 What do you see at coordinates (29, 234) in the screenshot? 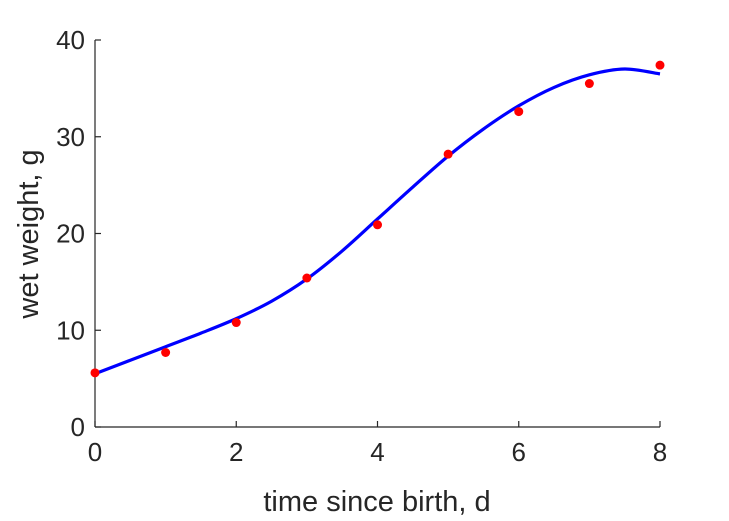
I see `y-axis-label: wet weight, g` at bounding box center [29, 234].